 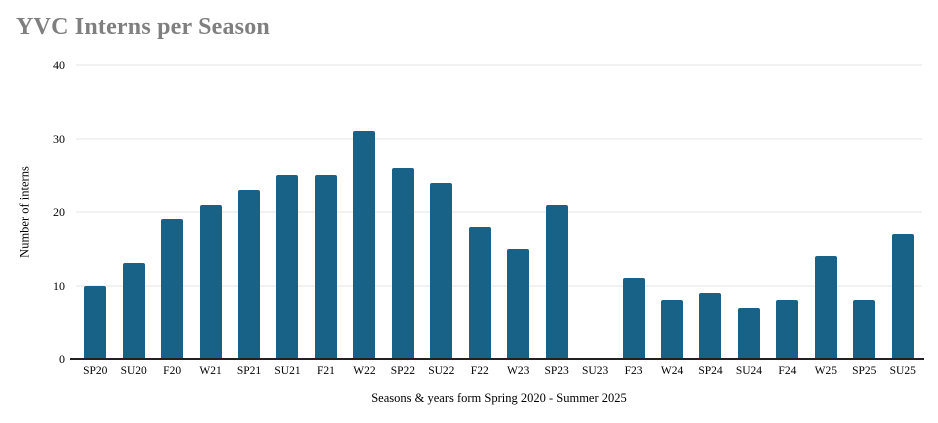 What do you see at coordinates (902, 296) in the screenshot?
I see `bar-SU25` at bounding box center [902, 296].